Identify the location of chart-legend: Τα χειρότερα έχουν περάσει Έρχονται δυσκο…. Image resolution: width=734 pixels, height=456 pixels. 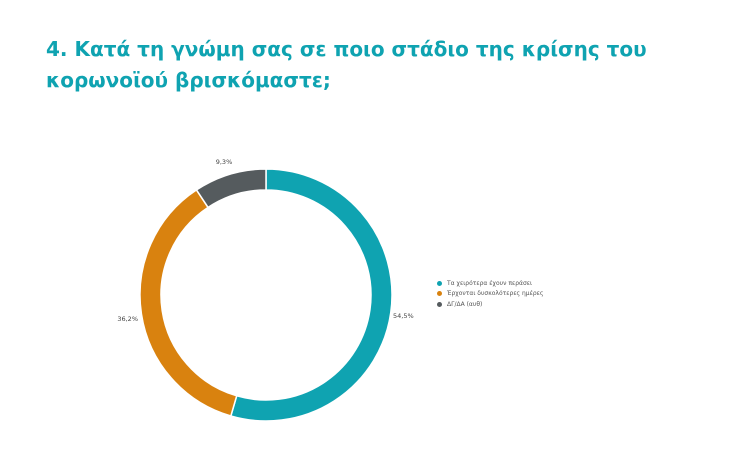
(490, 294).